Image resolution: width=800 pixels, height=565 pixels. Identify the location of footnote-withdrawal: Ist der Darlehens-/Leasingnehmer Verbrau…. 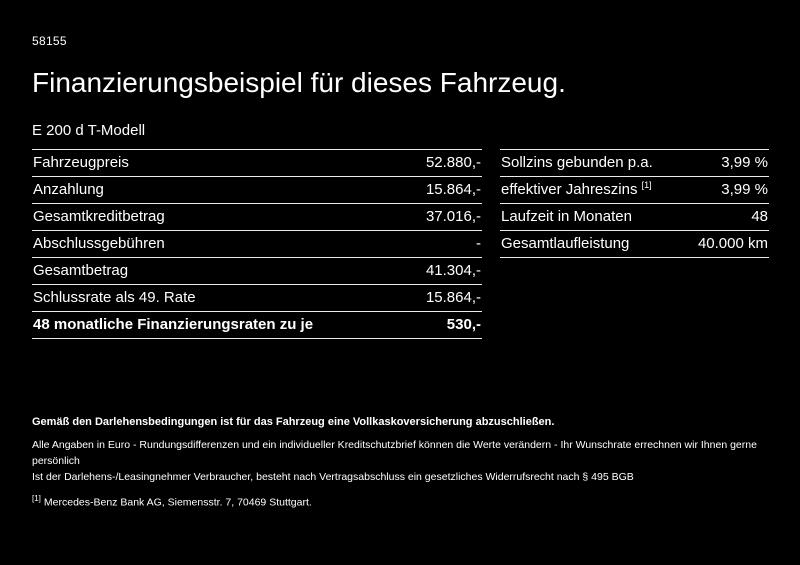
(333, 477).